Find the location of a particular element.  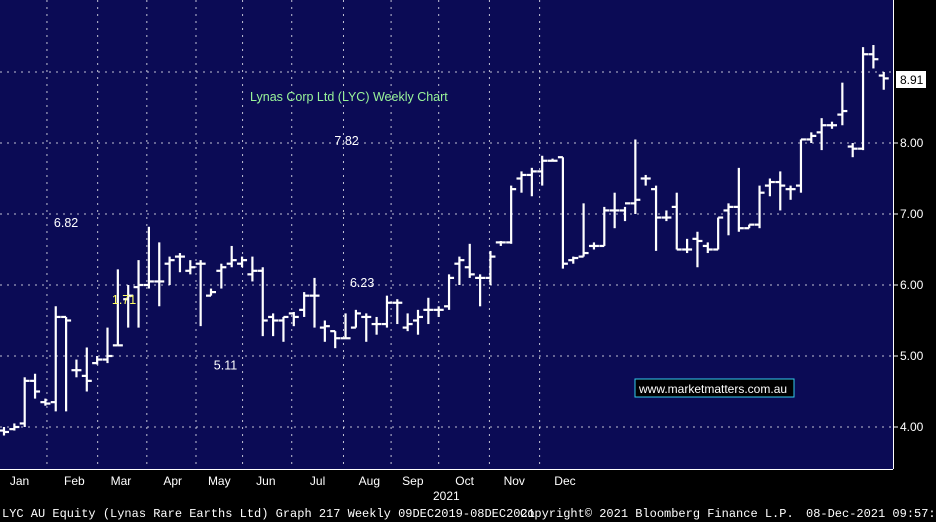

last-price-box is located at coordinates (911, 79).